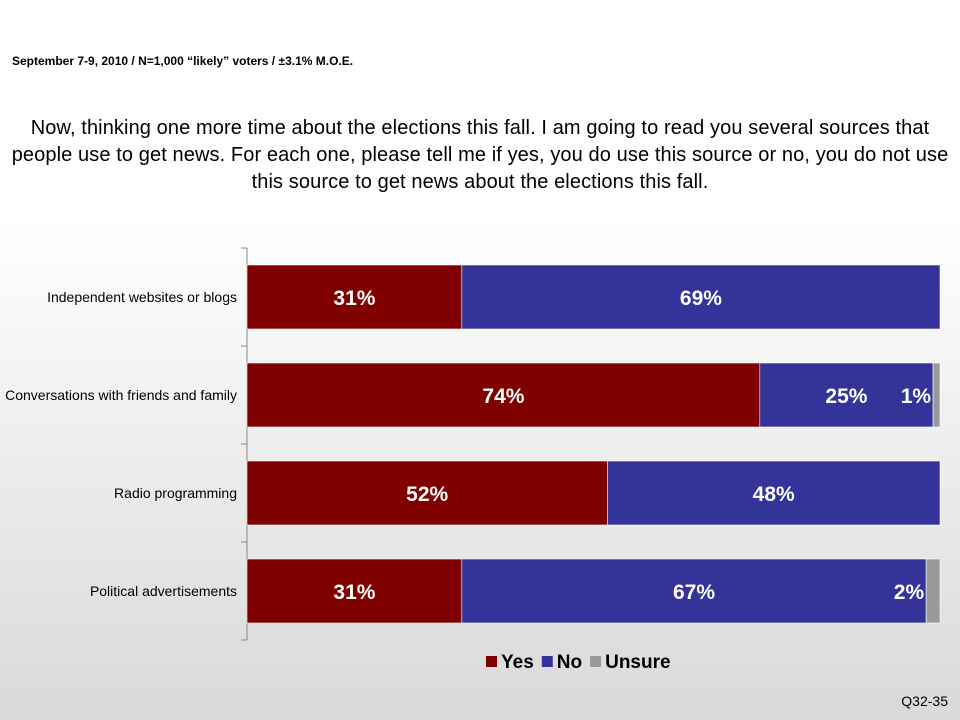 The width and height of the screenshot is (960, 720). What do you see at coordinates (517, 662) in the screenshot?
I see `legend-label-yes: Yes` at bounding box center [517, 662].